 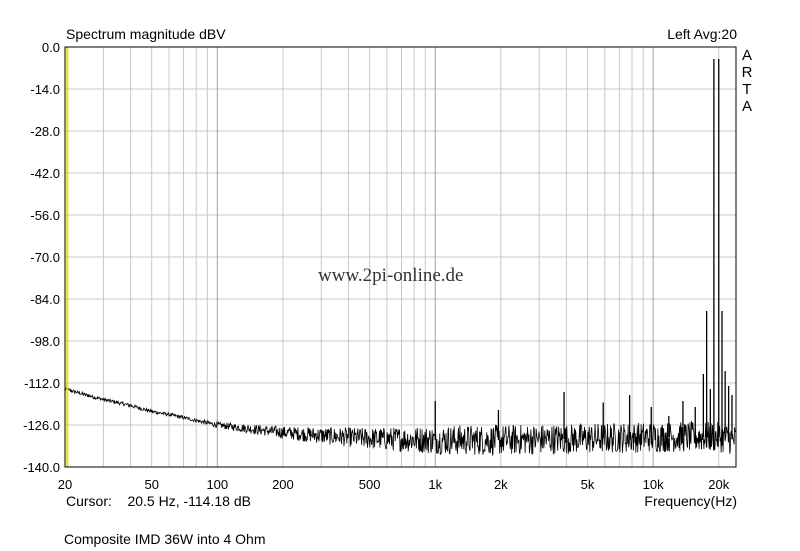 I want to click on y-tick-label: -42.0, so click(x=45, y=173).